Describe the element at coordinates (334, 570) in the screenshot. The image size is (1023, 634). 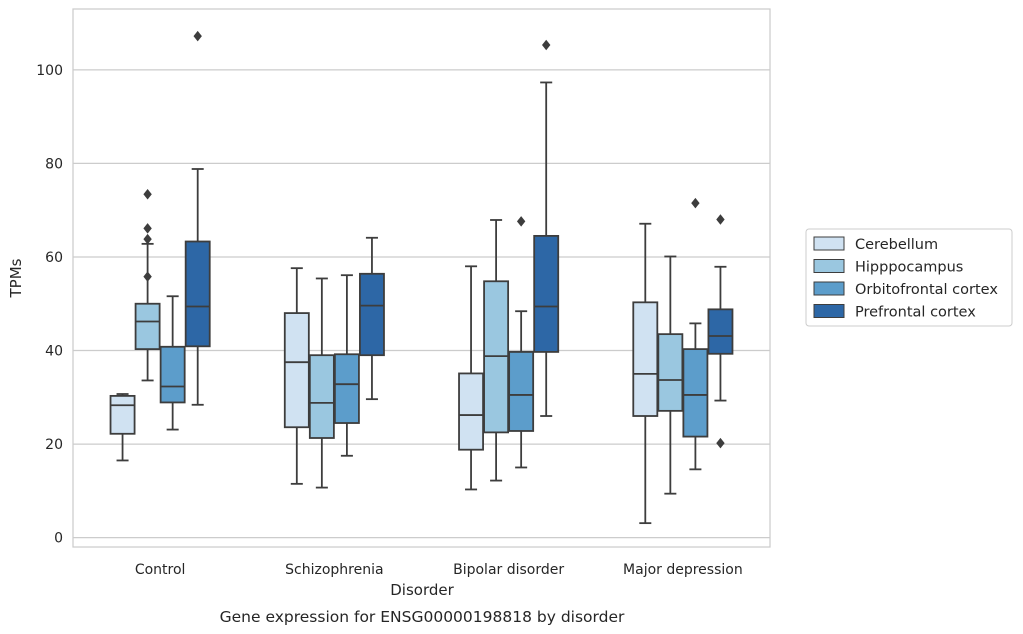
I see `x-tick-label: Schizophrenia` at that location.